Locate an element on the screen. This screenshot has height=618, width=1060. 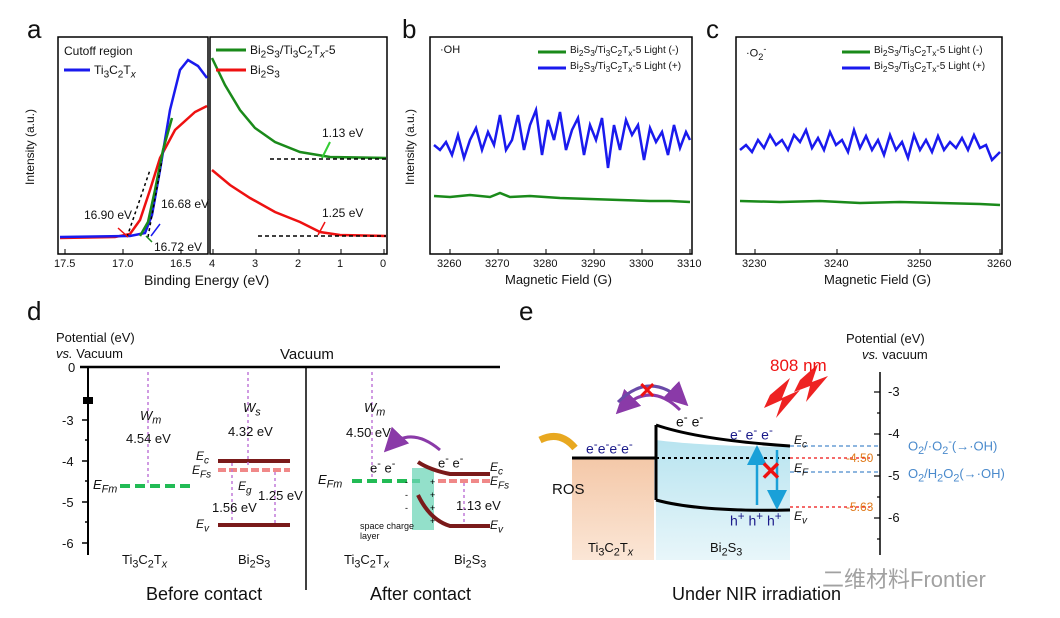
tick-d-4: -4 is located at coordinates (68, 461).